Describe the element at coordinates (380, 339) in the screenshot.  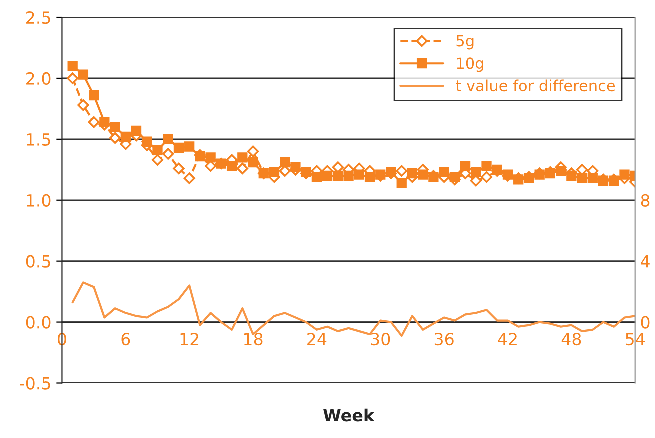
I see `x-tick-label: 30` at that location.